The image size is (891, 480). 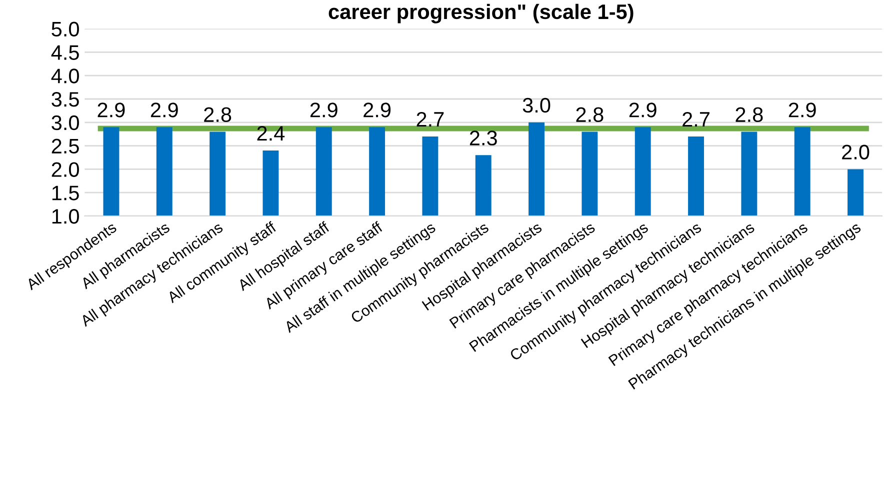 I want to click on chart-title: career progression" (scale 1-5), so click(x=481, y=14).